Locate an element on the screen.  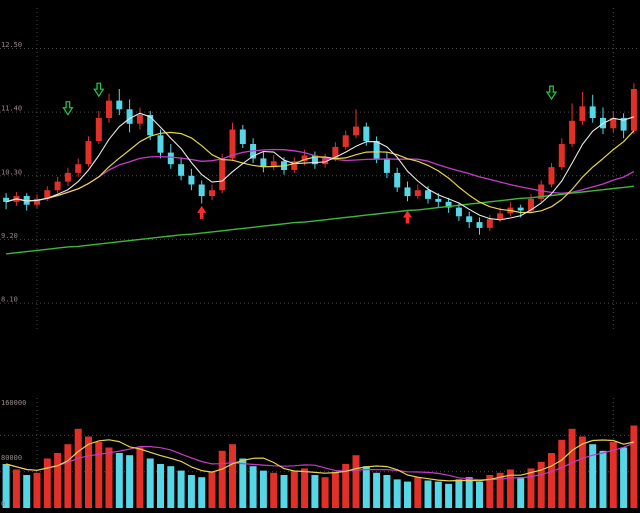
volume-axis-label: 0 is located at coordinates (3, 504).